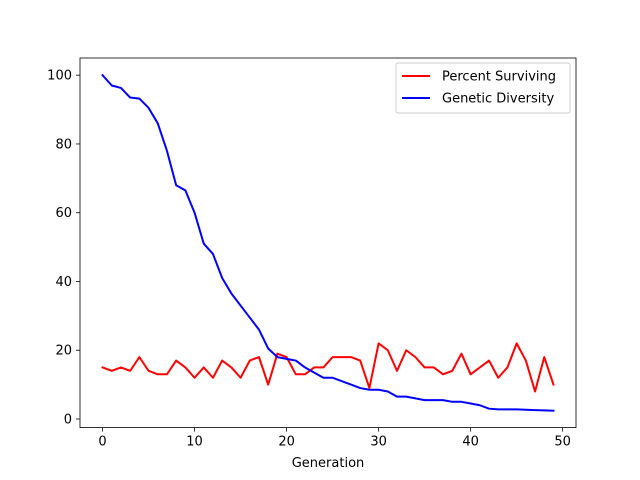 This screenshot has width=640, height=480. Describe the element at coordinates (328, 463) in the screenshot. I see `x-axis-label: Generation` at that location.